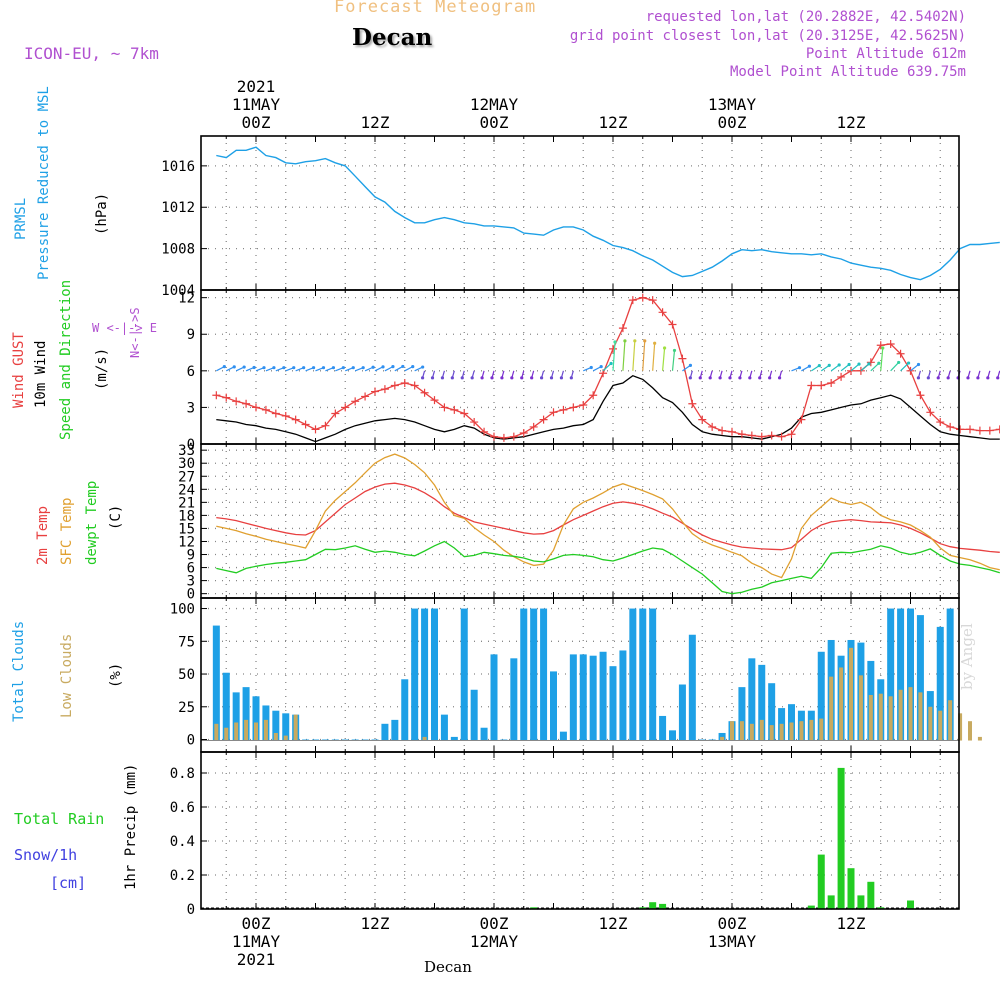 The width and height of the screenshot is (1000, 1000). Describe the element at coordinates (256, 104) in the screenshot. I see `top-date-label: 11MAY` at that location.